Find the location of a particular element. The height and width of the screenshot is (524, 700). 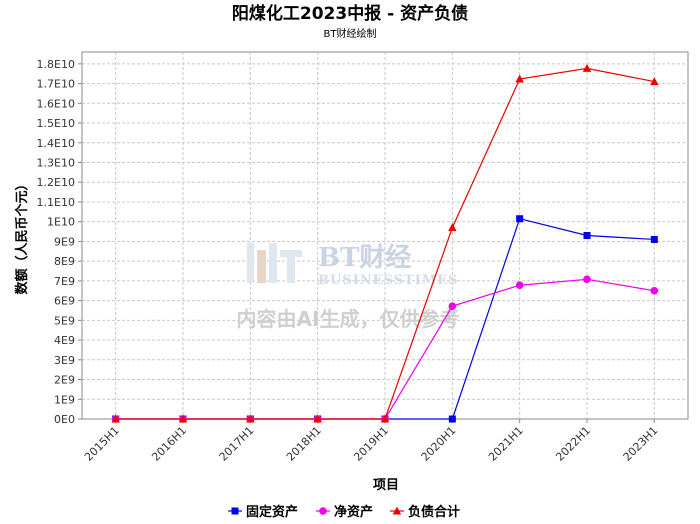

y-tick-label: 1.2E10 is located at coordinates (56, 182).